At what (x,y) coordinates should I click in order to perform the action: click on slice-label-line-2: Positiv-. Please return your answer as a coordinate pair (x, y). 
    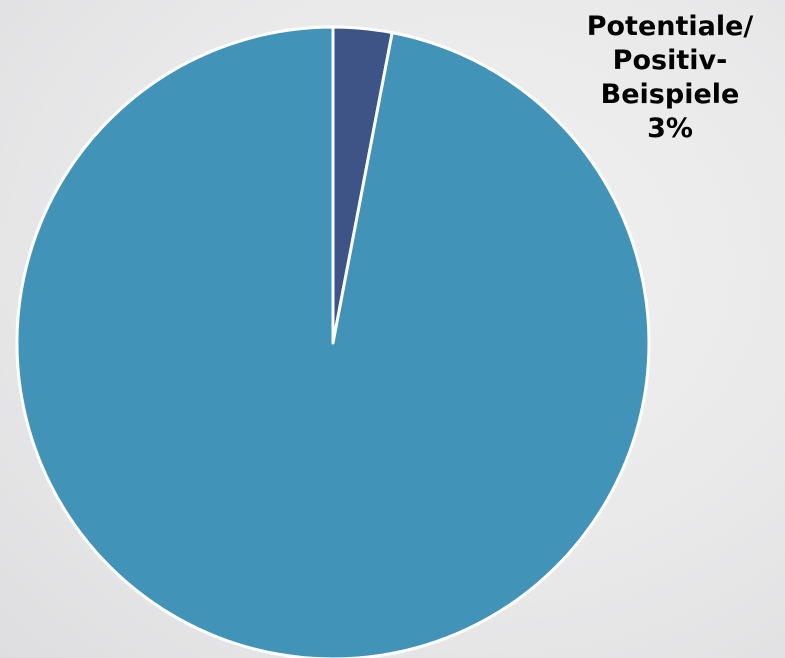
    Looking at the image, I should click on (670, 60).